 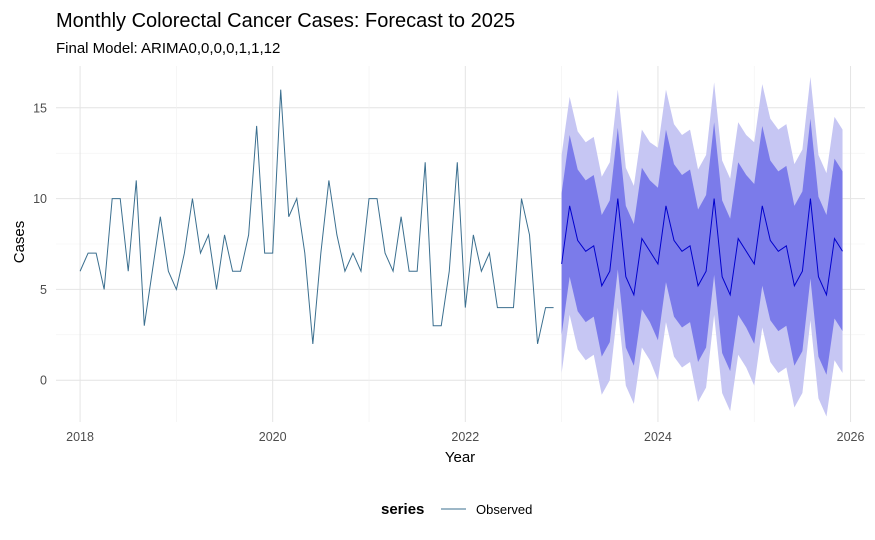 I want to click on y-tick-label: 5, so click(x=43, y=290).